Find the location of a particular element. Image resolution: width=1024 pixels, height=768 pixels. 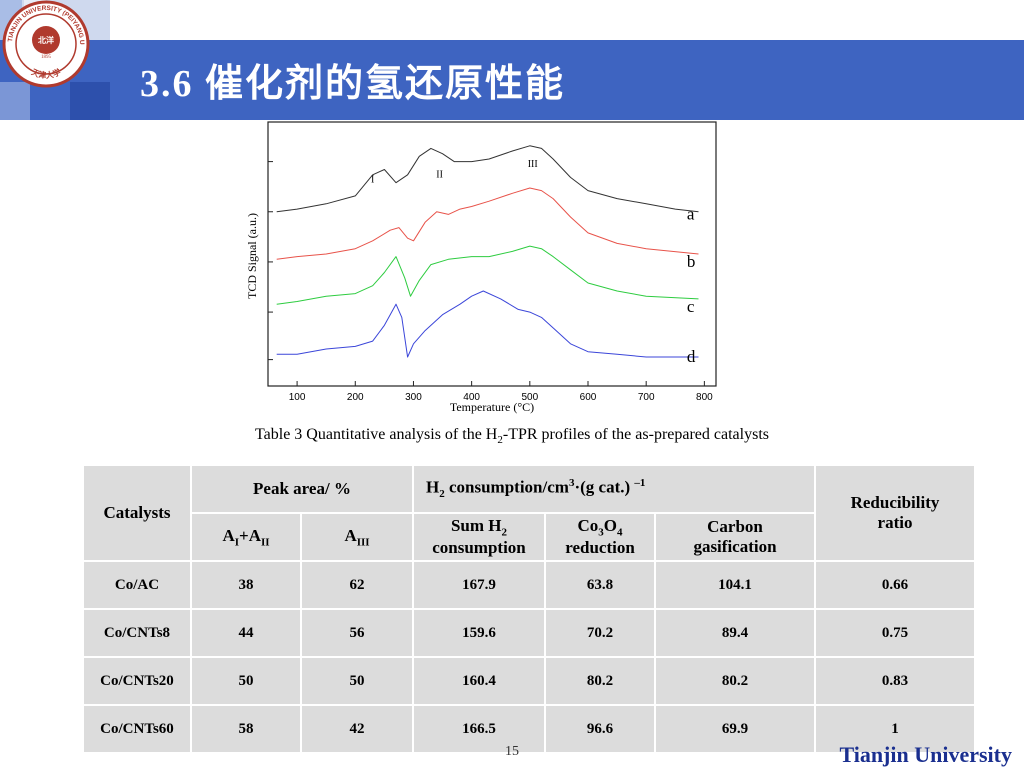

caption-prefix: Table 3 Quantitative analysis of the H is located at coordinates (376, 434).